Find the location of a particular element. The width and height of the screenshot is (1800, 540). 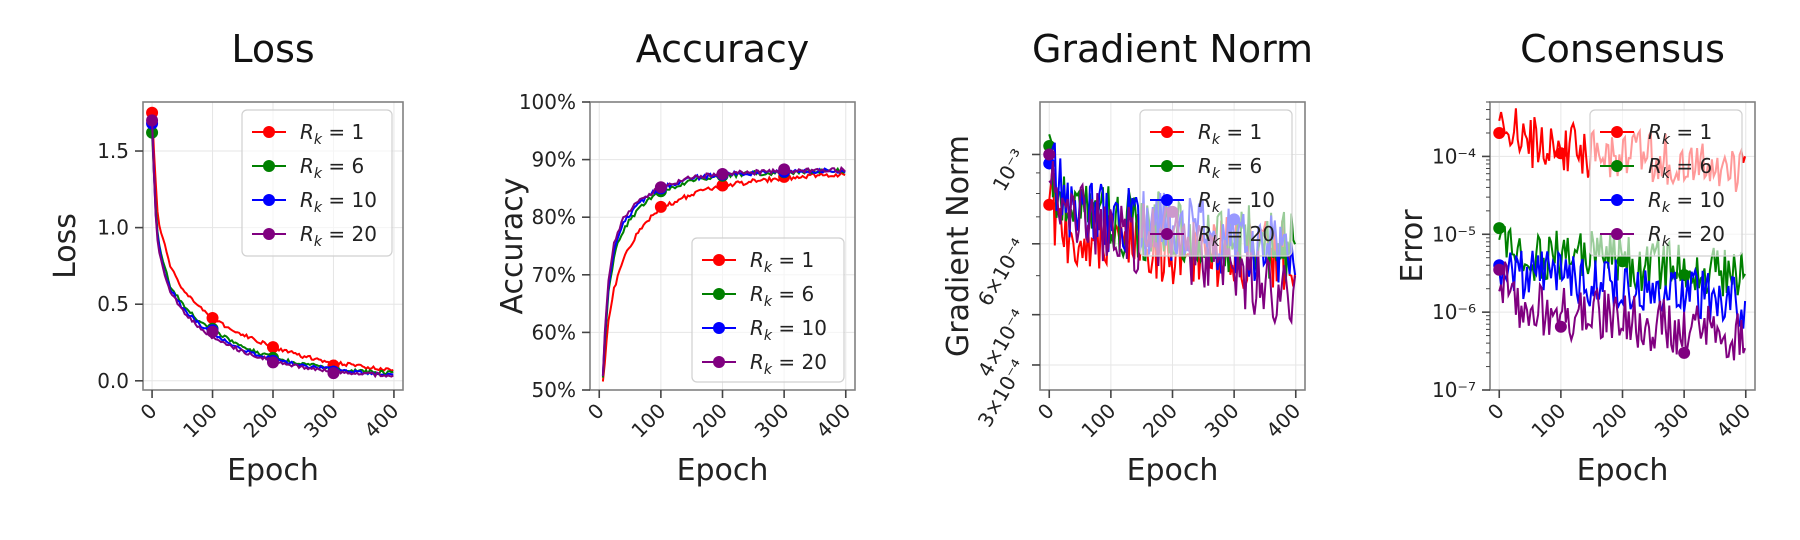

y-tick-label: 10⁻³ is located at coordinates (1009, 170).